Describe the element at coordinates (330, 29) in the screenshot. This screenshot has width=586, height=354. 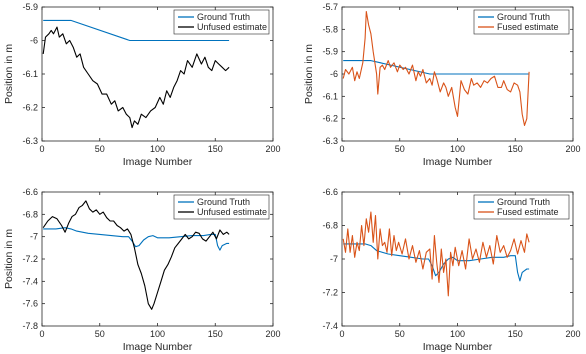
I see `y-tick-label: -5.8` at that location.